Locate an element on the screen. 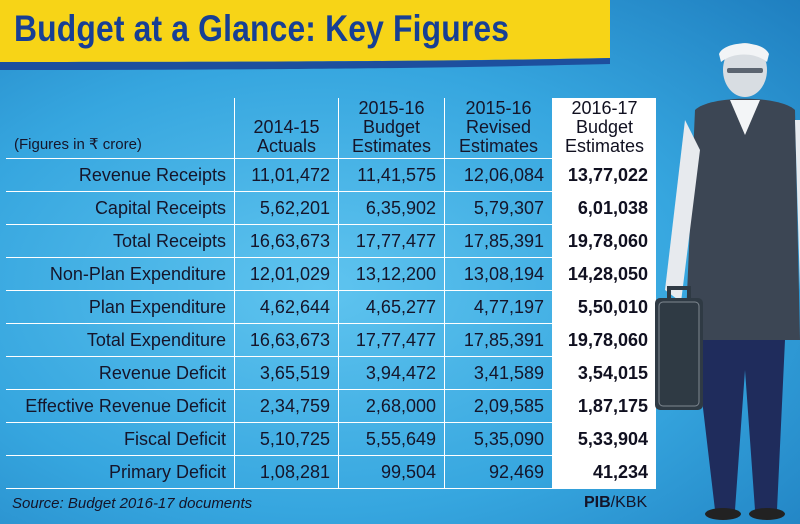  row-label: Effective Revenue Deficit is located at coordinates (120, 406).